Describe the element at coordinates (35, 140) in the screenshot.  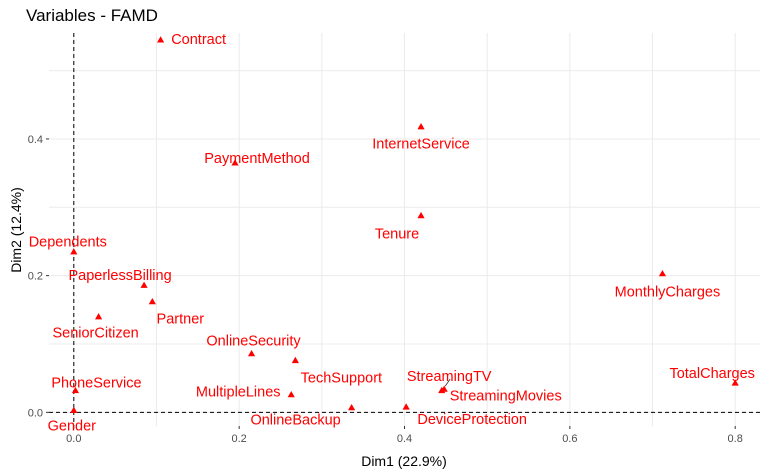
I see `y-tick-label: 0.4` at that location.